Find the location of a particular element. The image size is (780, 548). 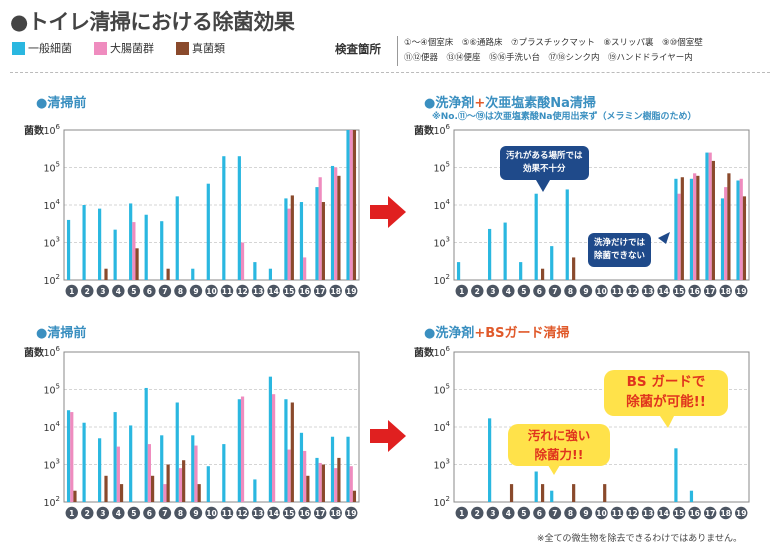

y-tick-label: 10⁵ is located at coordinates (441, 390).